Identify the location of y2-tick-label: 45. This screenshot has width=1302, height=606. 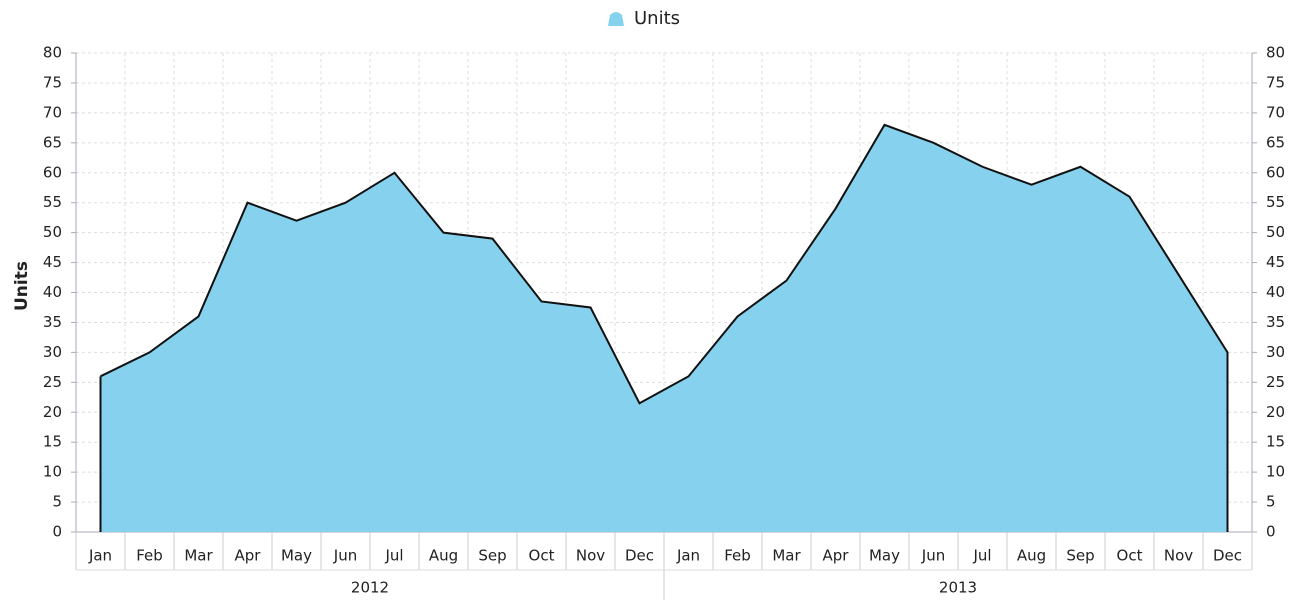
(1275, 262).